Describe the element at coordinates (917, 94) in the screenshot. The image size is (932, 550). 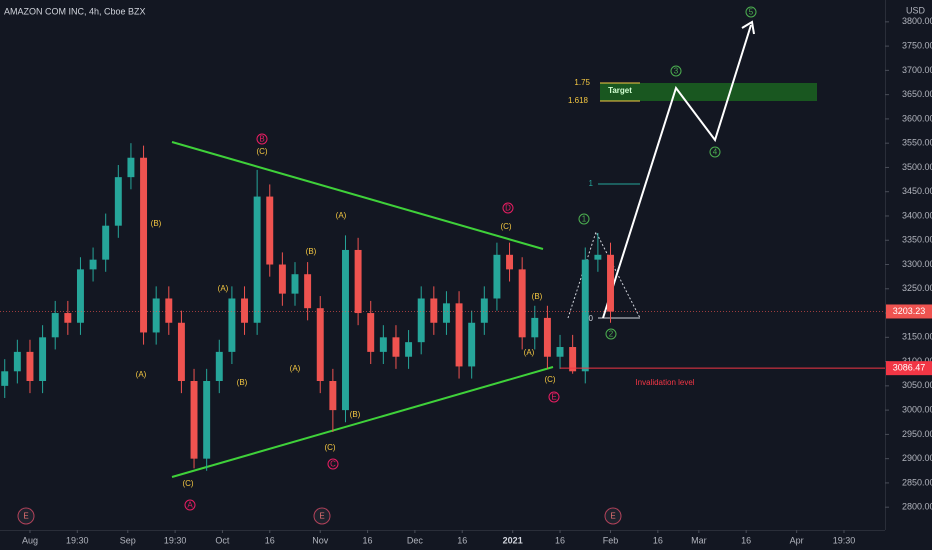
I see `y-tick-label: 3650.00` at that location.